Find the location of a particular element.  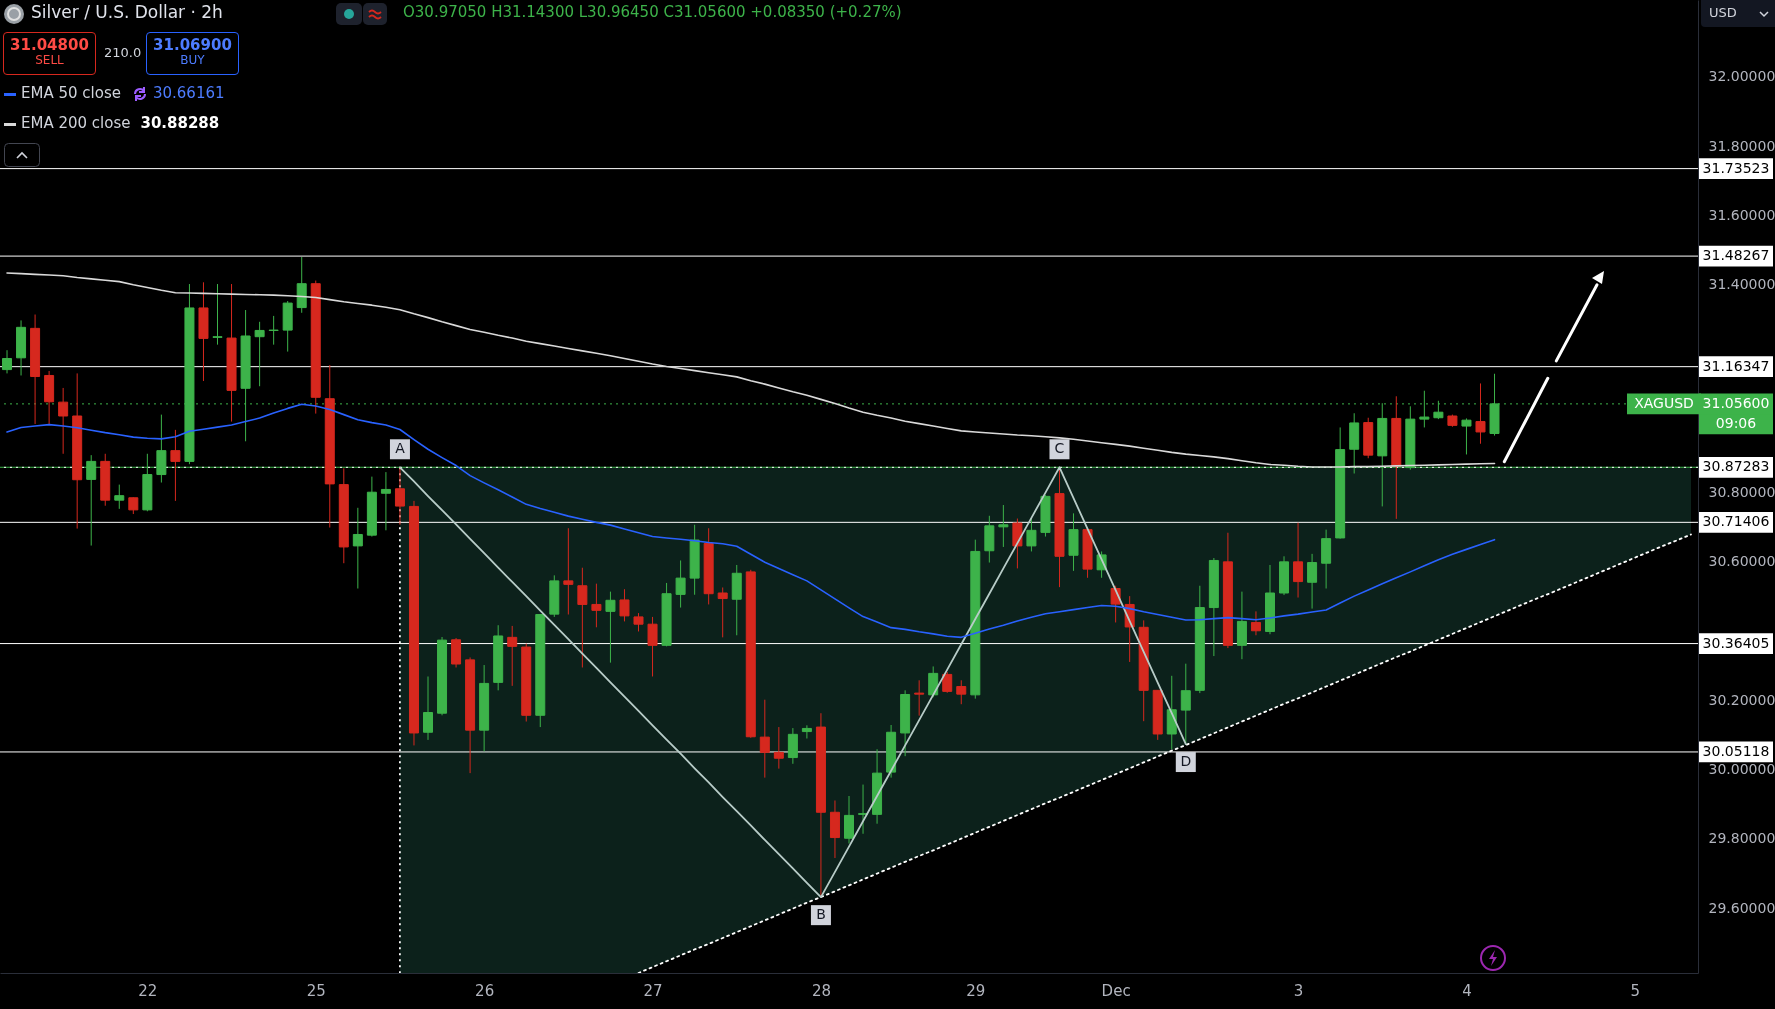

x-tick-label: 22 is located at coordinates (148, 990).